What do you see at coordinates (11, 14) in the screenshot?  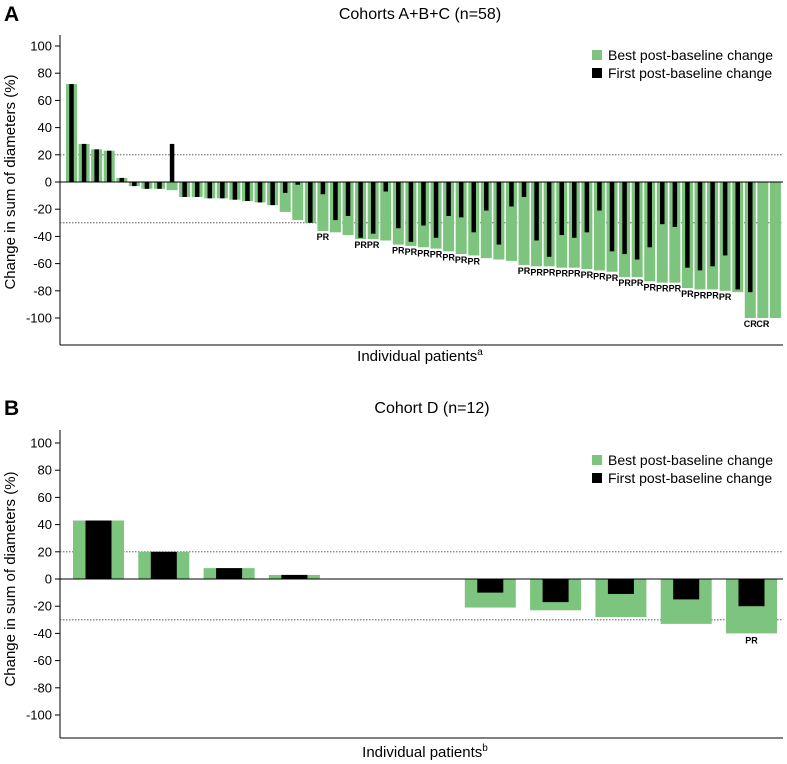 I see `panel-a-letter: A` at bounding box center [11, 14].